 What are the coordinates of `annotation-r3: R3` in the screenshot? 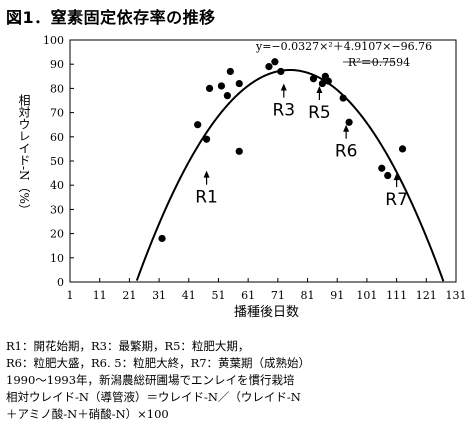 It's located at (283, 102).